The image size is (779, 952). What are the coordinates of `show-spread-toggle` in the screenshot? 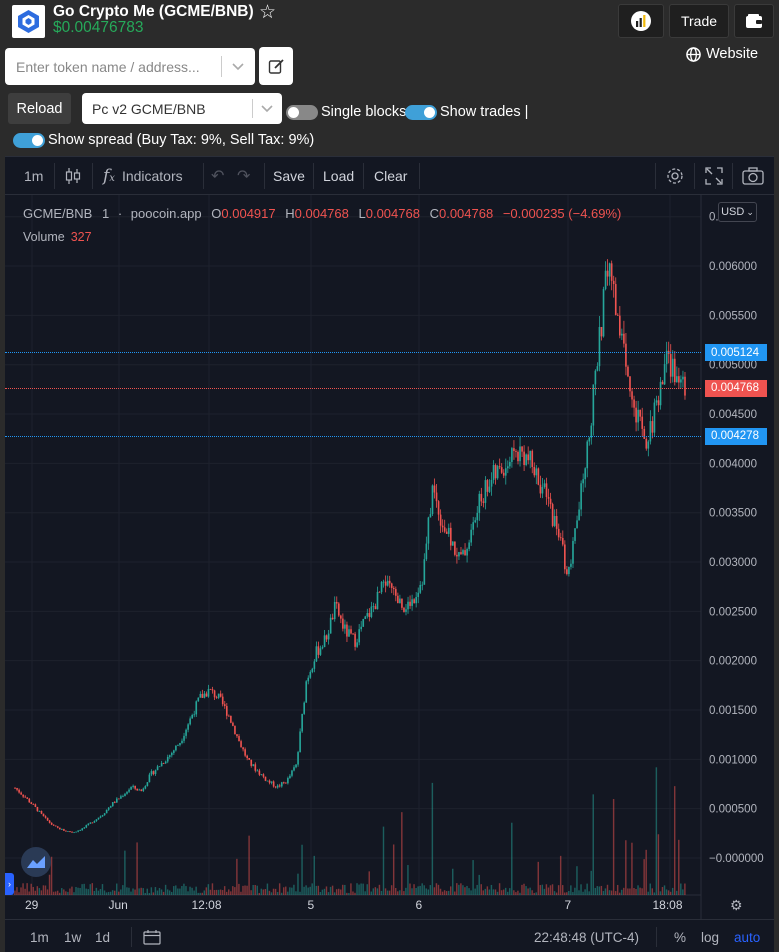 It's located at (29, 140).